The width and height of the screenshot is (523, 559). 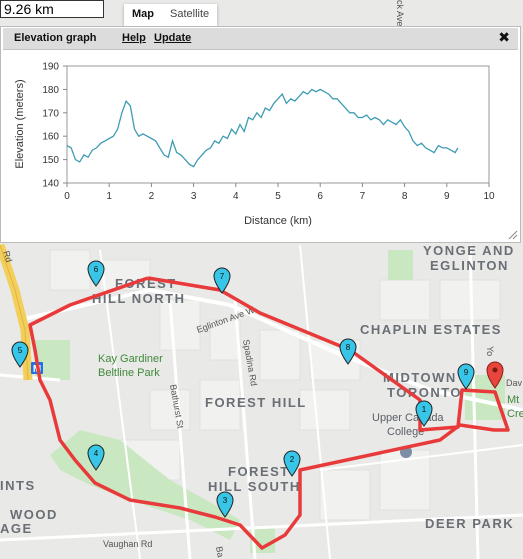 I want to click on waypoint-marker-4: 4, so click(x=96, y=457).